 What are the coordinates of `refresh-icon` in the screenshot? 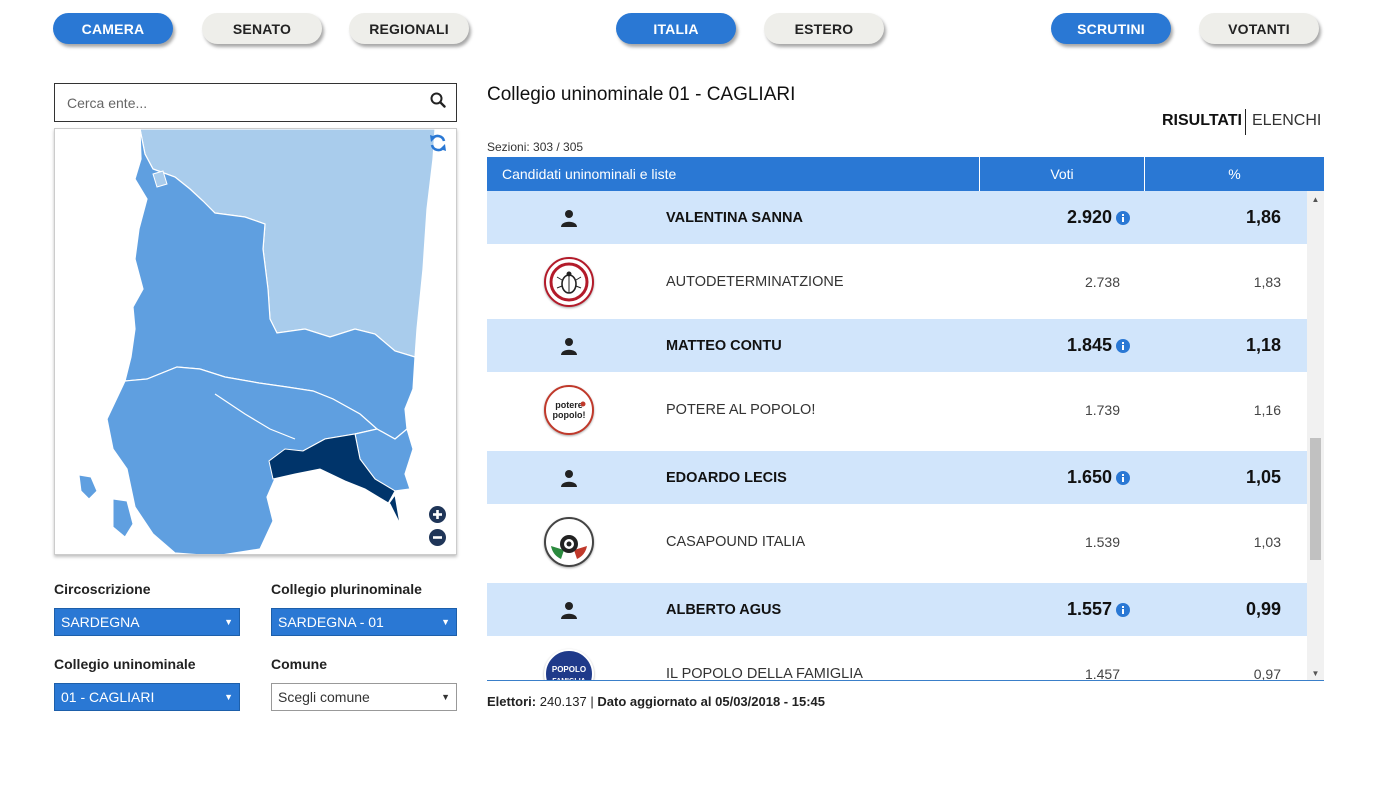 It's located at (438, 145).